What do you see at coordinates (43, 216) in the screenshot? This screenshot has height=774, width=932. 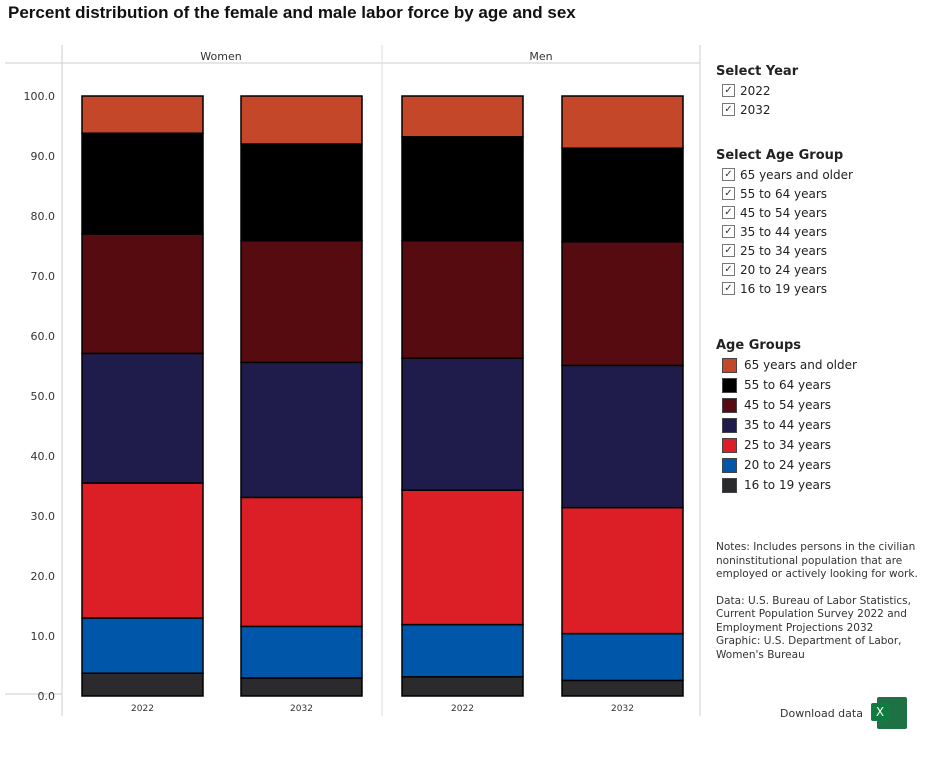 I see `y-tick-label: 80.0` at bounding box center [43, 216].